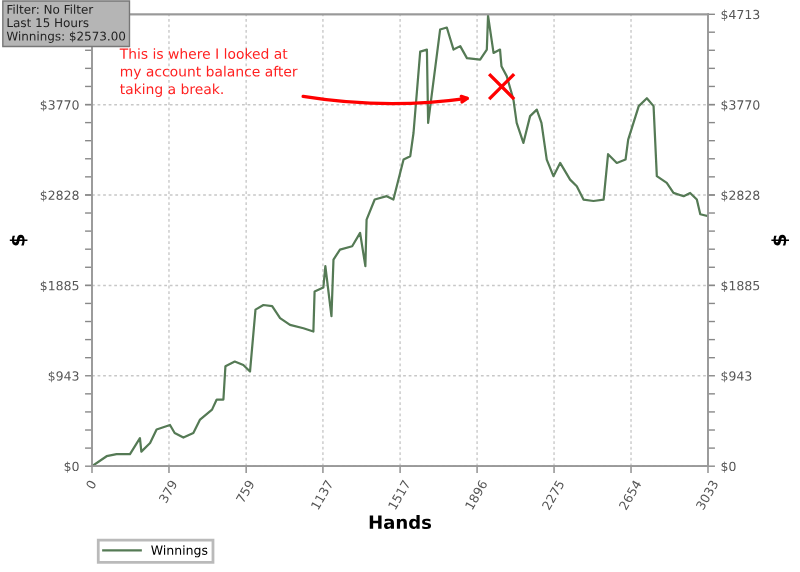 This screenshot has width=800, height=572. I want to click on y-axis-title: $, so click(18, 240).